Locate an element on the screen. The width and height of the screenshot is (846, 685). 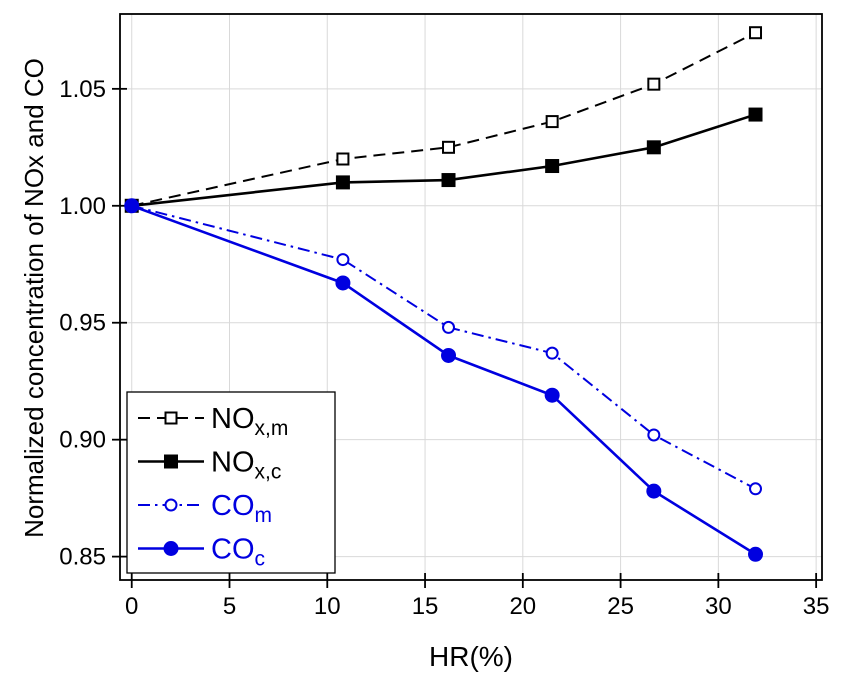
x-tick-label: 10 is located at coordinates (327, 606).